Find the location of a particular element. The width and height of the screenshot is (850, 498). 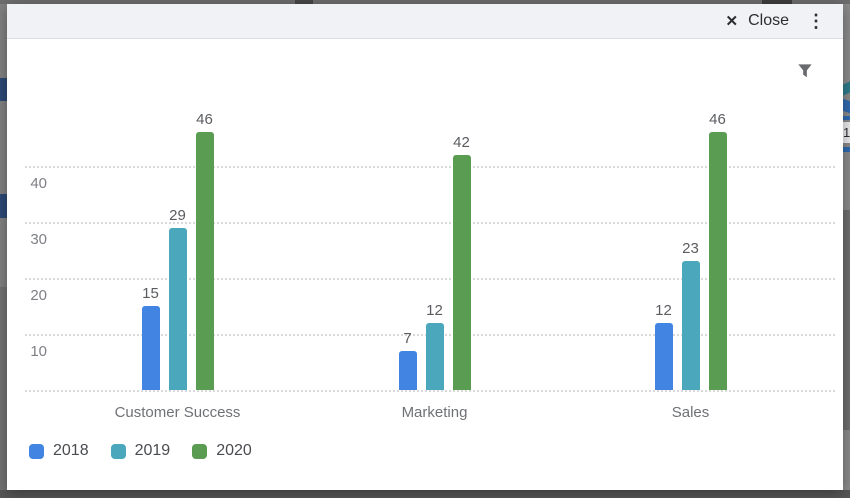

backdrop-left-lower is located at coordinates (3, 388).